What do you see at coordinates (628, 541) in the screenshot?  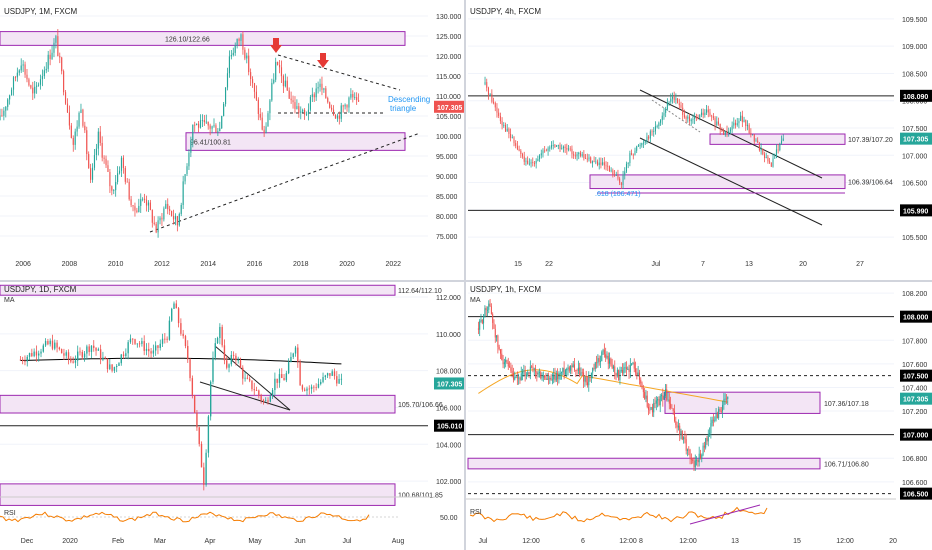 I see `time-tick-label: 12:00` at bounding box center [628, 541].